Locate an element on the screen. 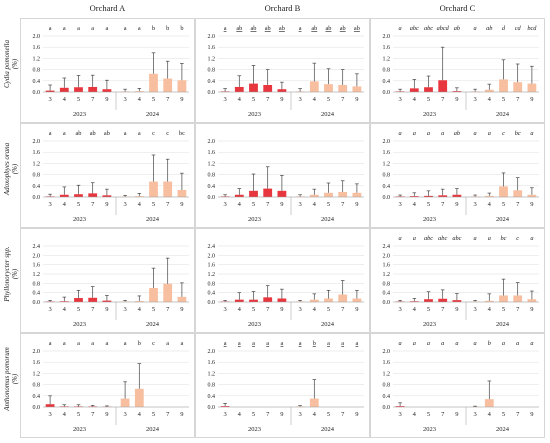 This screenshot has height=443, width=550. panel-3-1: 0.0 0.4 0.8 1.2 1.6 2.0 2.4 3 4 5 7 9 3 4 5 7 9 2023 2024 is located at coordinates (107, 280).